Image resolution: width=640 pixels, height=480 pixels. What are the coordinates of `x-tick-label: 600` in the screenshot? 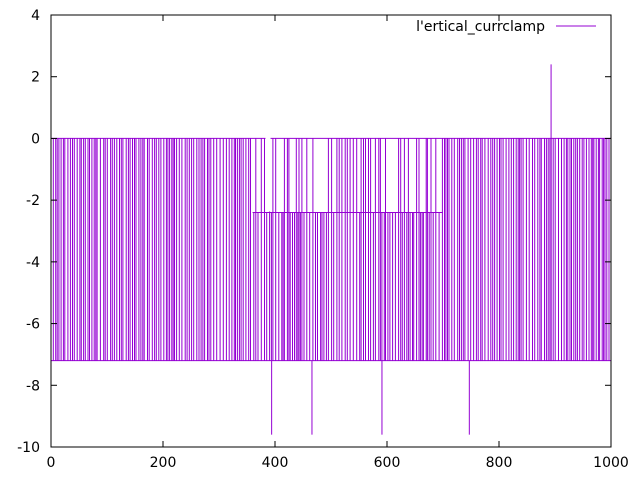 It's located at (387, 463).